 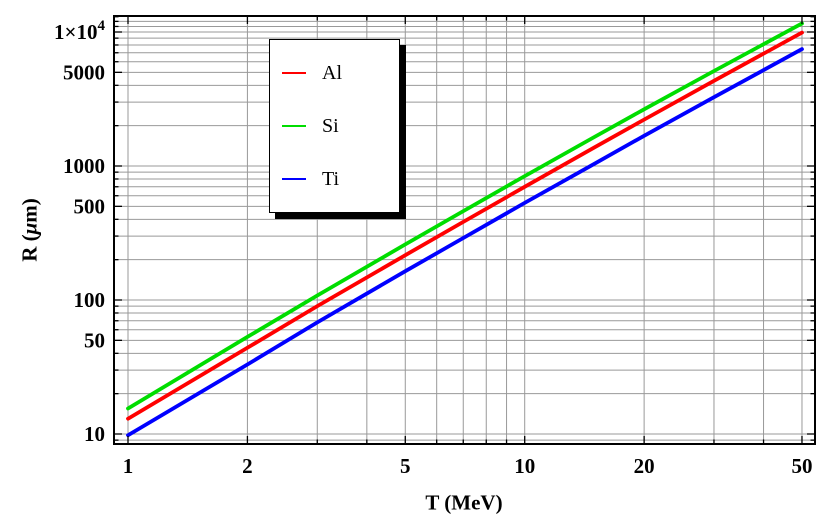 I want to click on legend: Al Si Ti, so click(x=334, y=126).